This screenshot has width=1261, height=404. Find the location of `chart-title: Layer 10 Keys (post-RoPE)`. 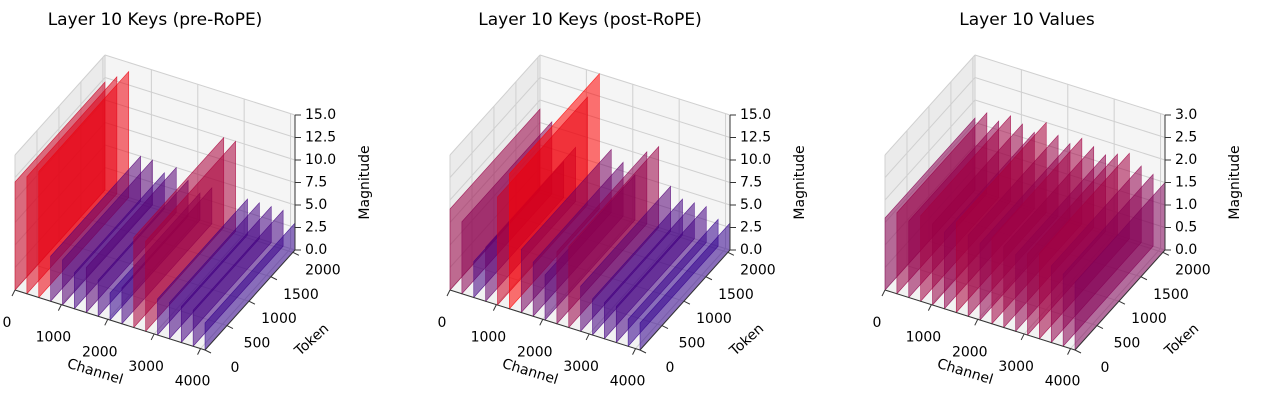

chart-title: Layer 10 Keys (post-RoPE) is located at coordinates (589, 20).